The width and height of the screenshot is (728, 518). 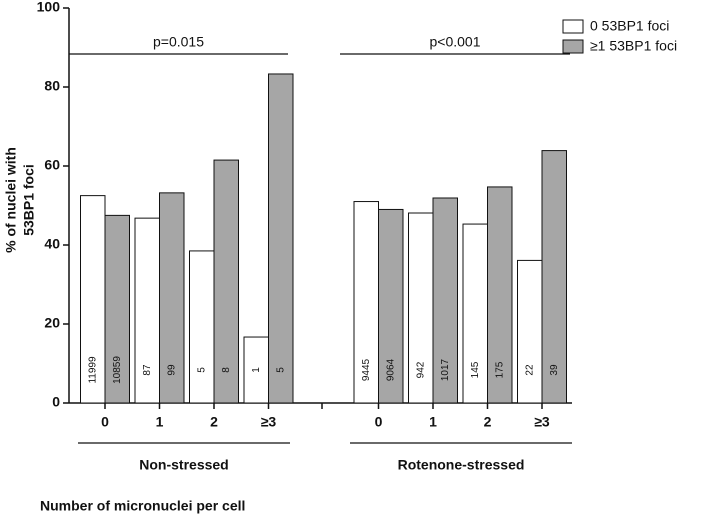 I want to click on y-tick-label: 40, so click(x=52, y=244).